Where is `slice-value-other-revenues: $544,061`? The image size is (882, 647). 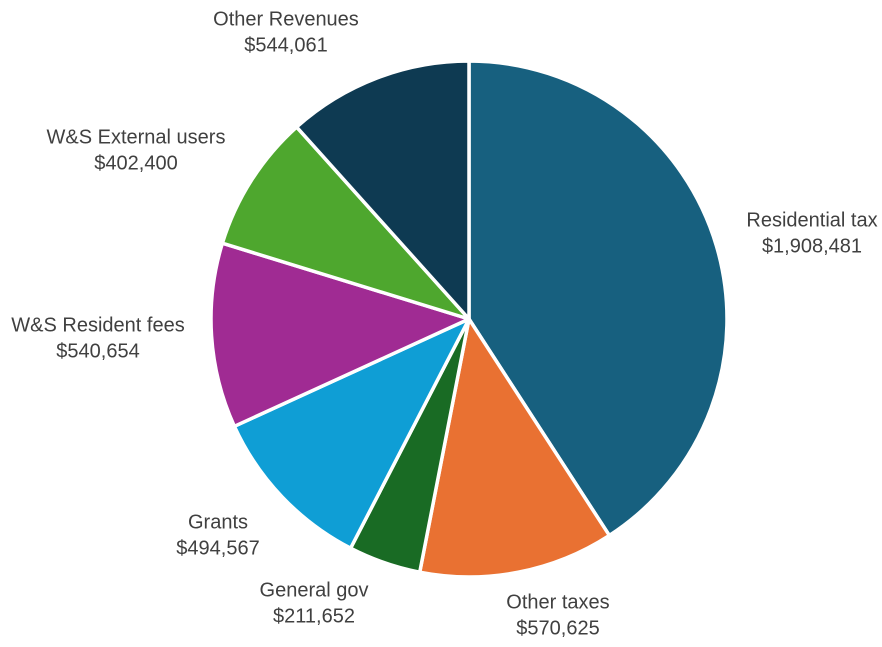 slice-value-other-revenues: $544,061 is located at coordinates (285, 45).